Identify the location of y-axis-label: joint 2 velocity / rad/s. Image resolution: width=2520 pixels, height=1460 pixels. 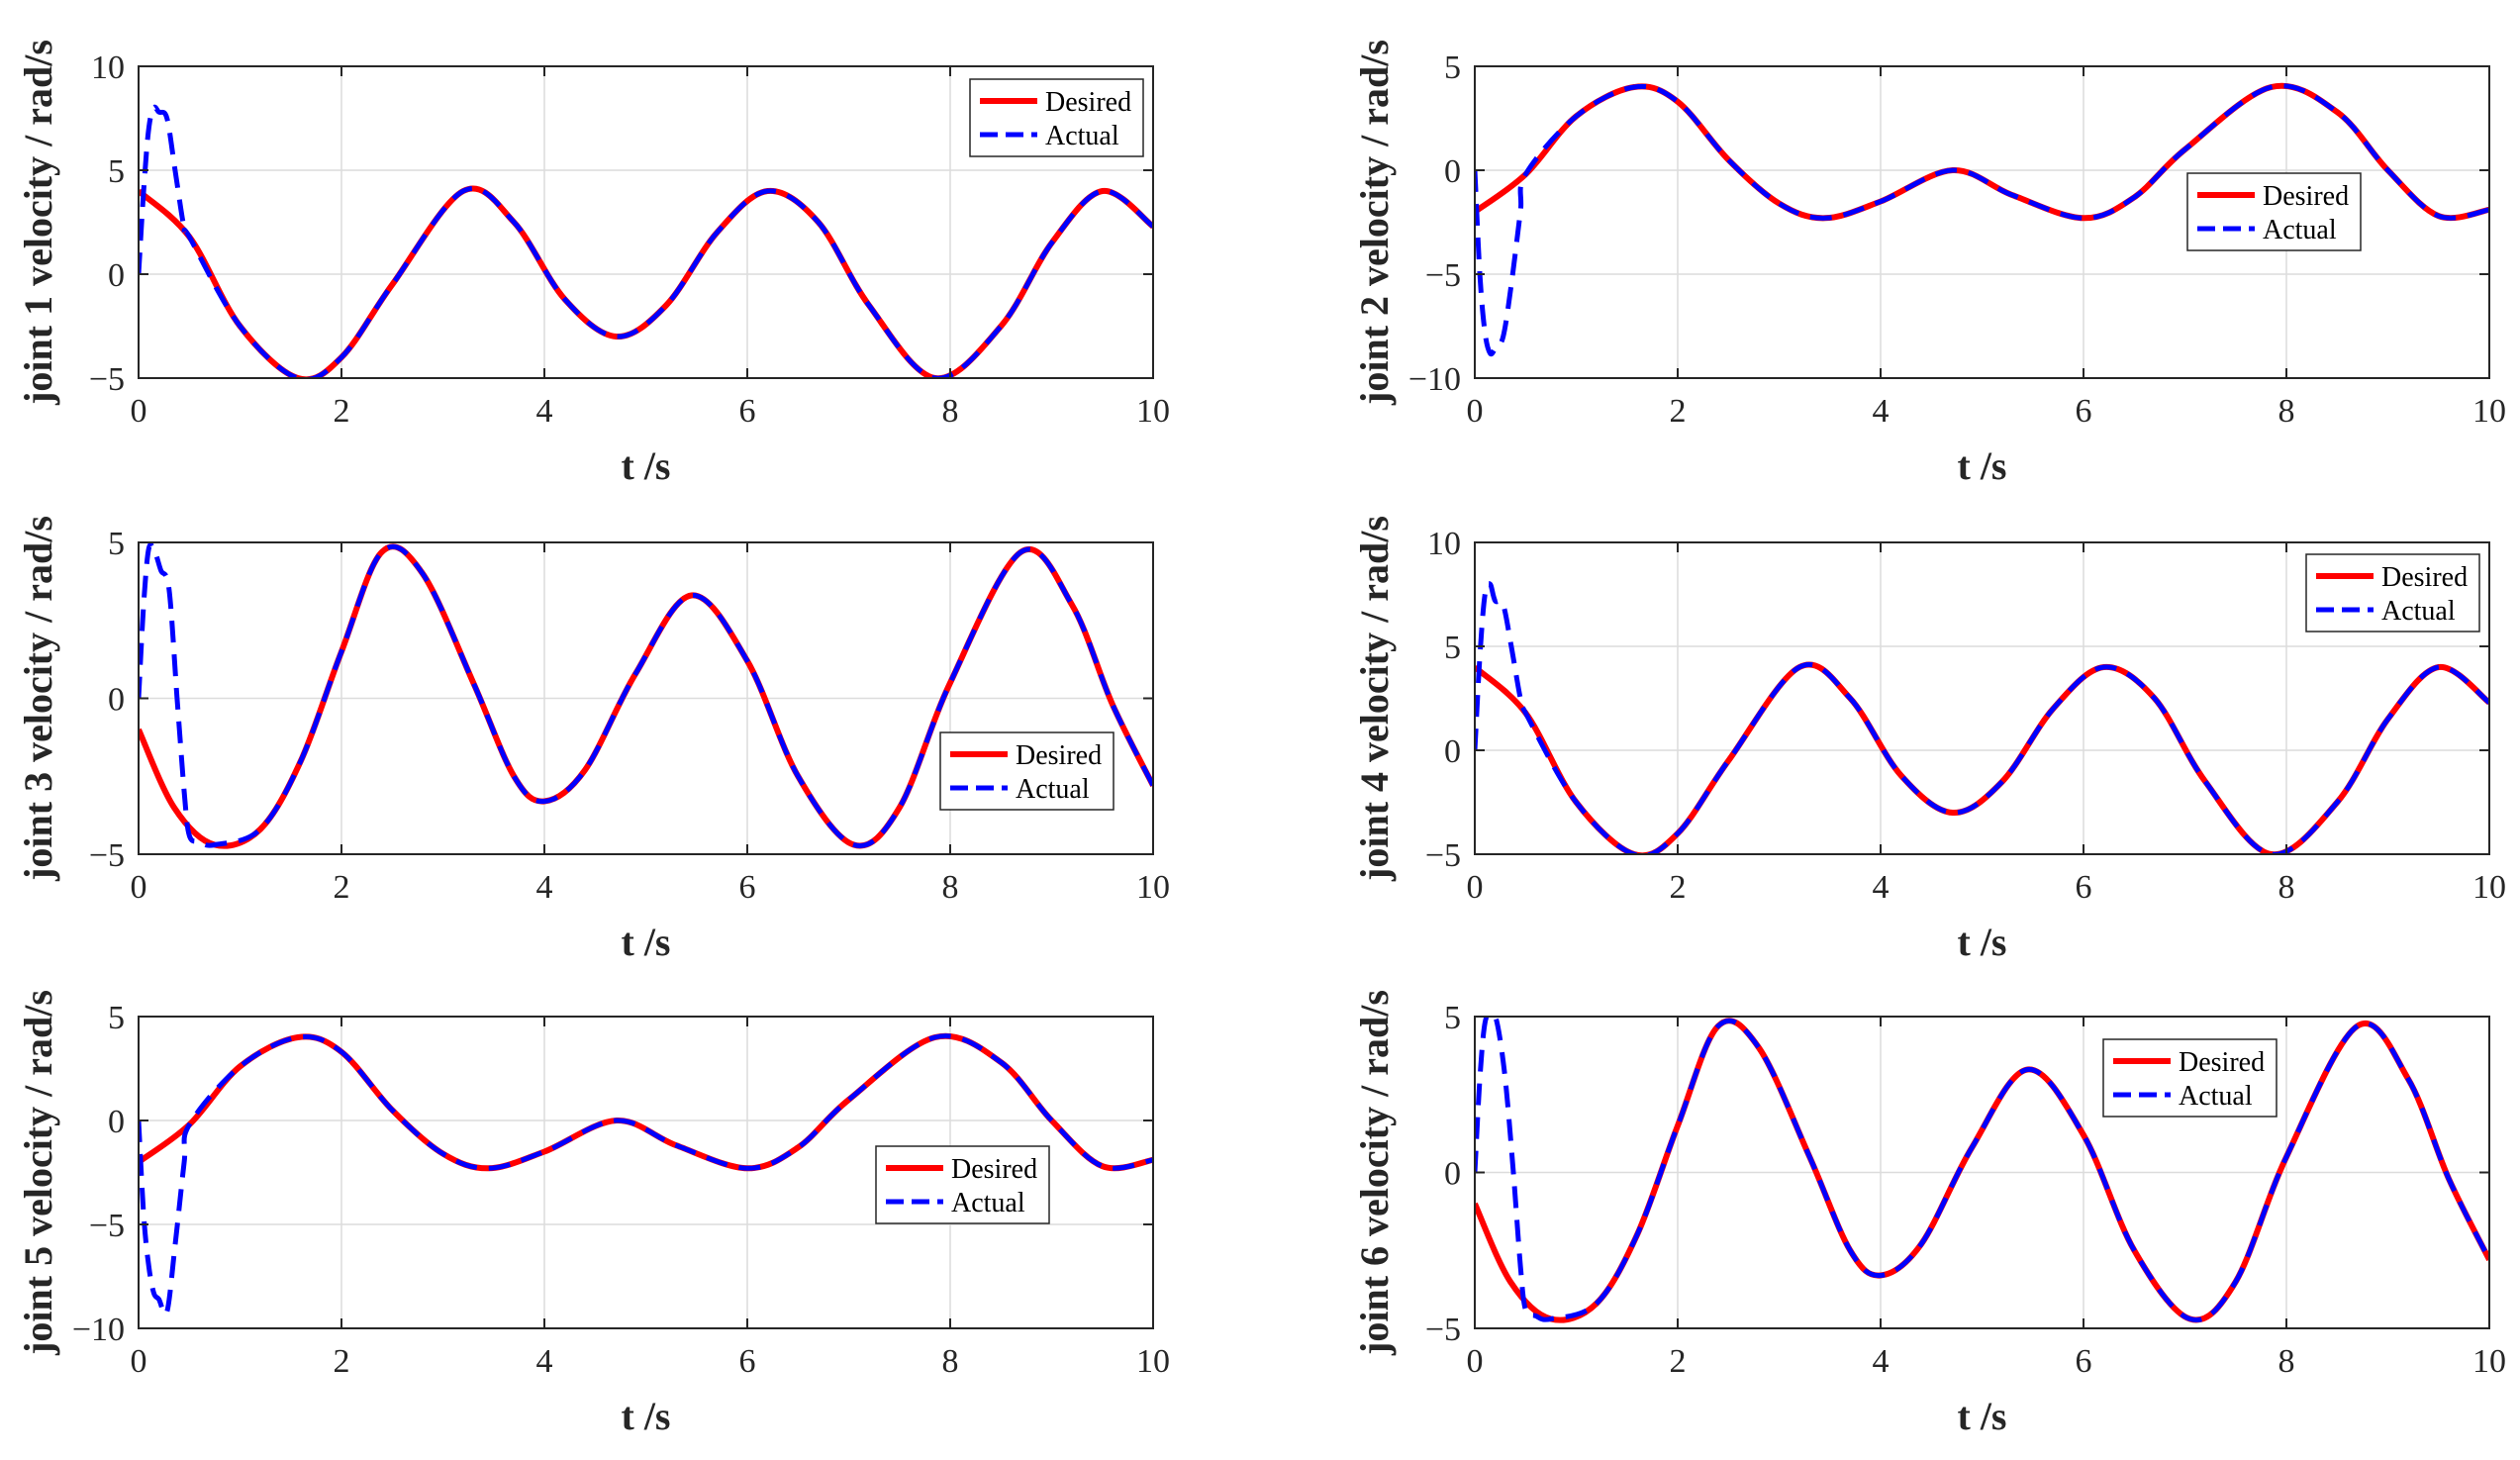
(1374, 223).